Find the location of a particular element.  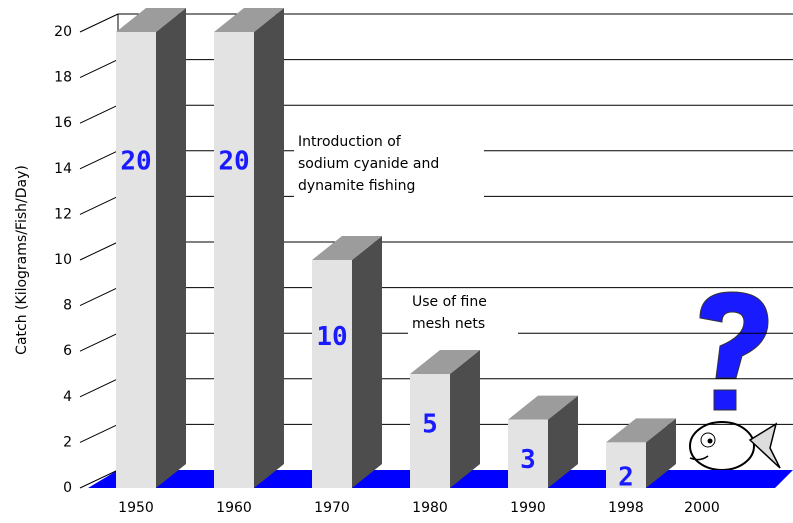

y-tick-label: 8 is located at coordinates (67, 306).